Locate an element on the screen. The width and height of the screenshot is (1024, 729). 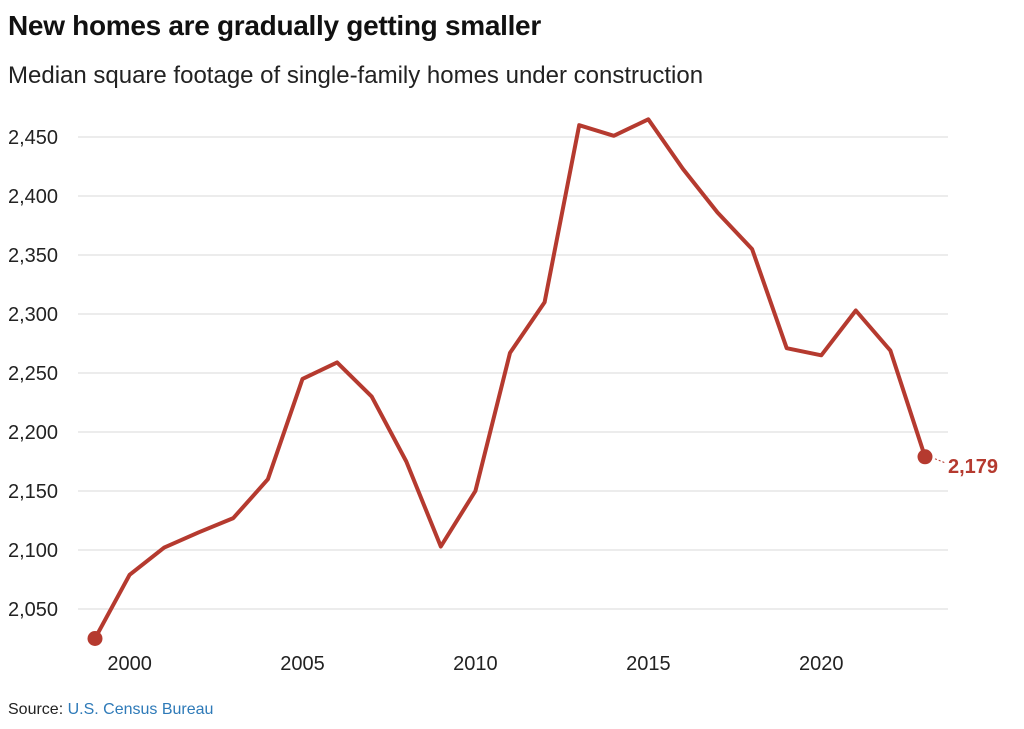
x-axis-ticks: 2000 2005 2010 2015 2020 is located at coordinates (475, 664).